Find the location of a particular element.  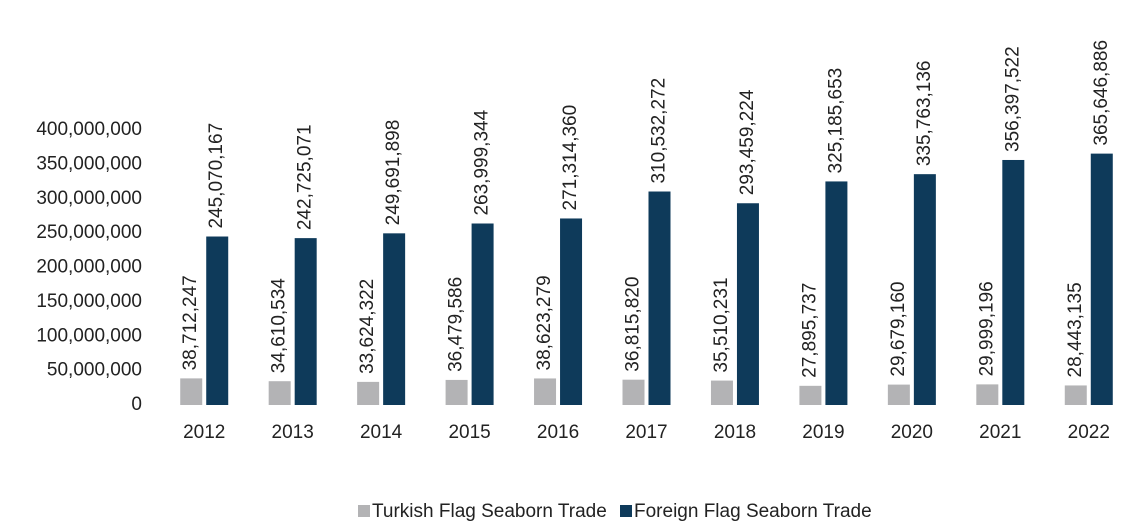

value-label: 34,610,534 is located at coordinates (279, 326).